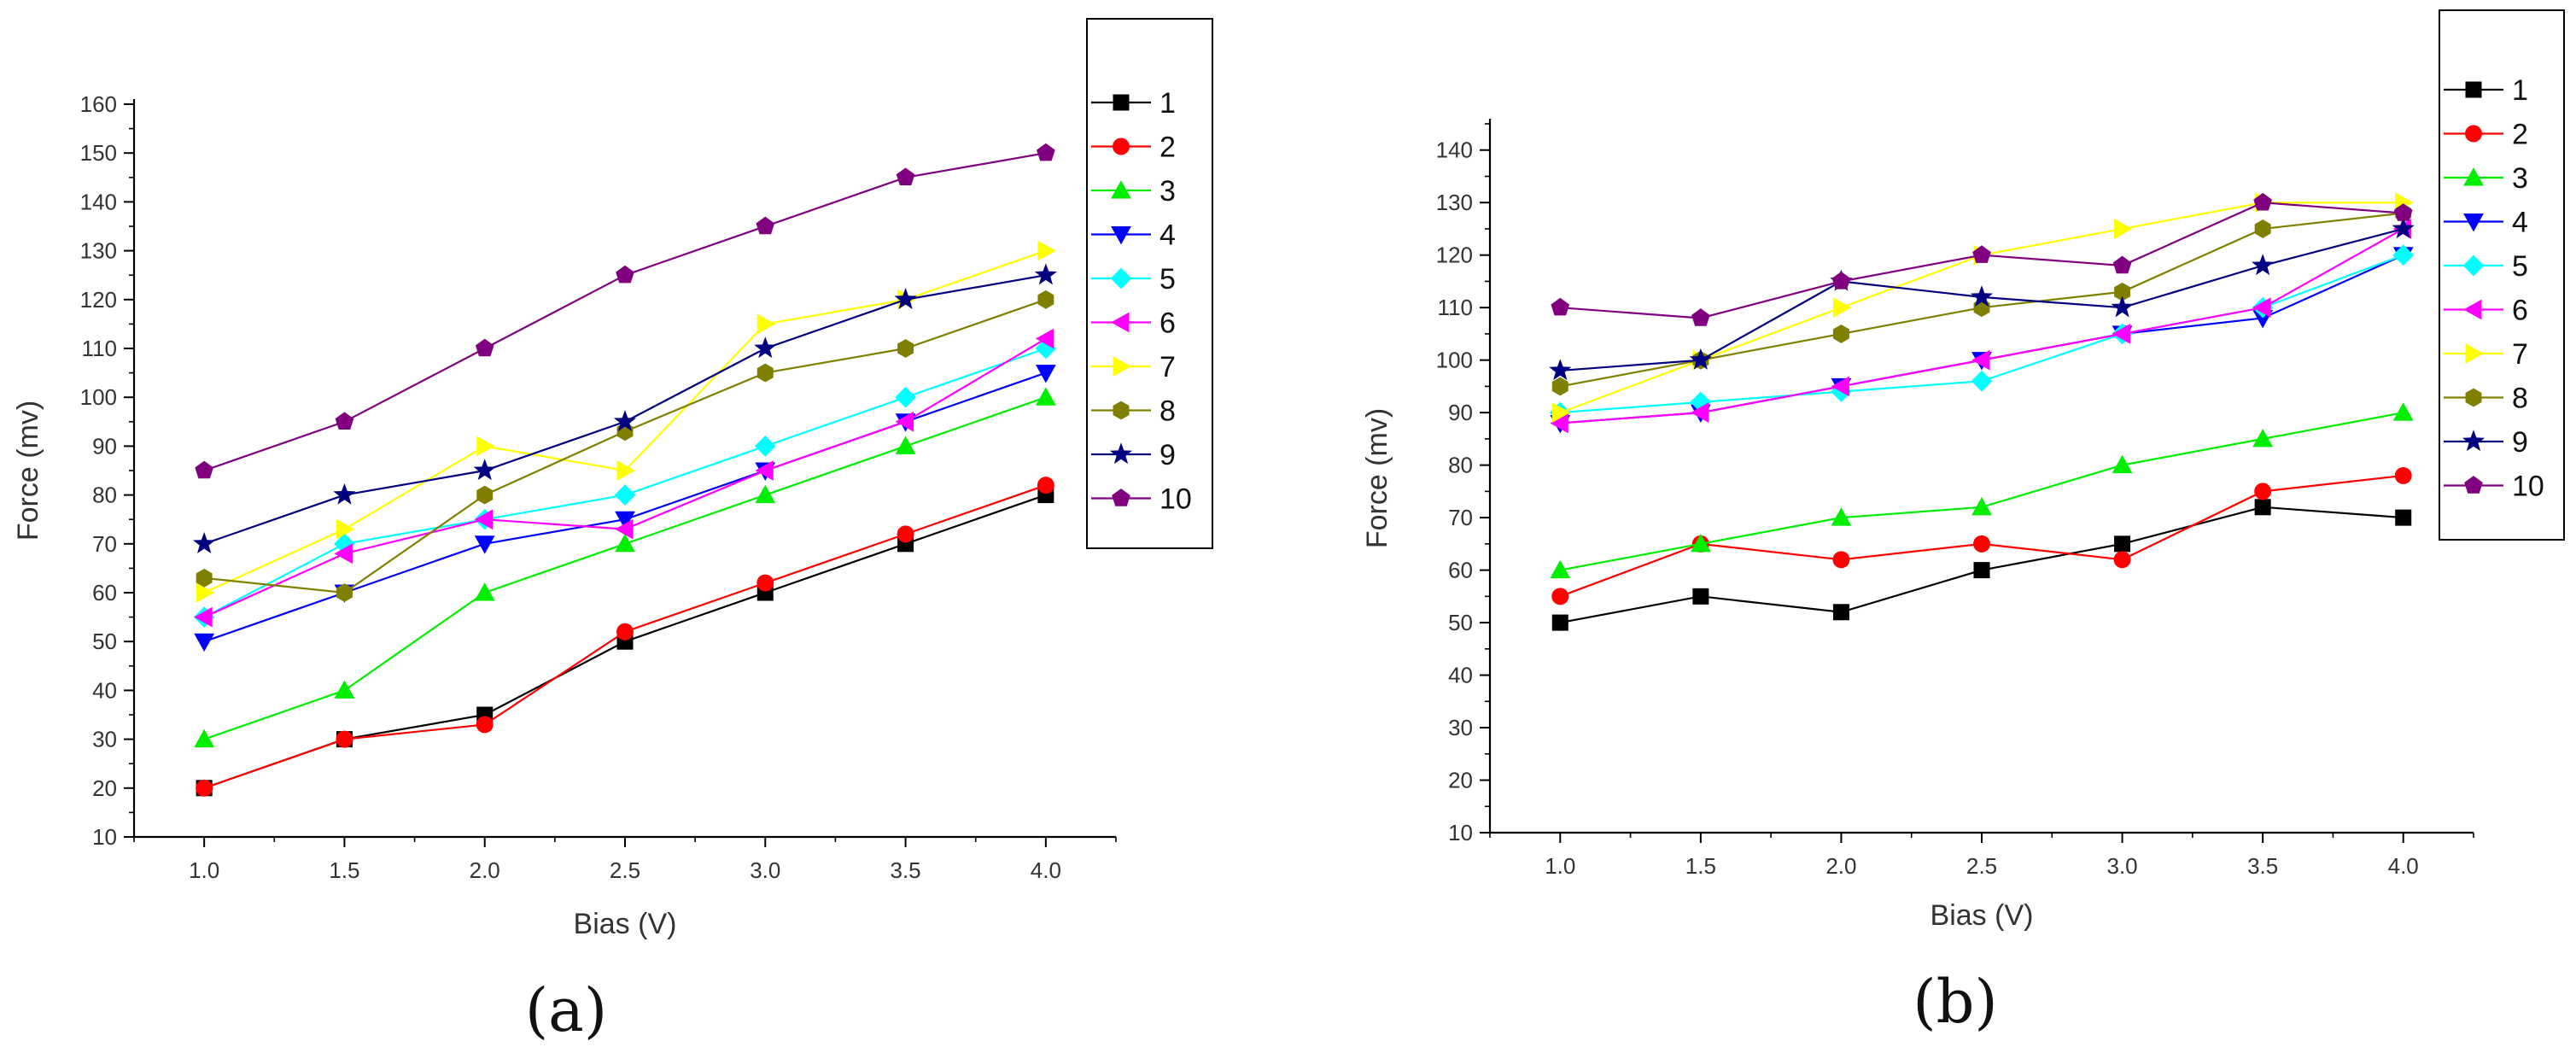 This screenshot has width=2576, height=1053. What do you see at coordinates (2486, 266) in the screenshot?
I see `legend-entry-5: 5` at bounding box center [2486, 266].